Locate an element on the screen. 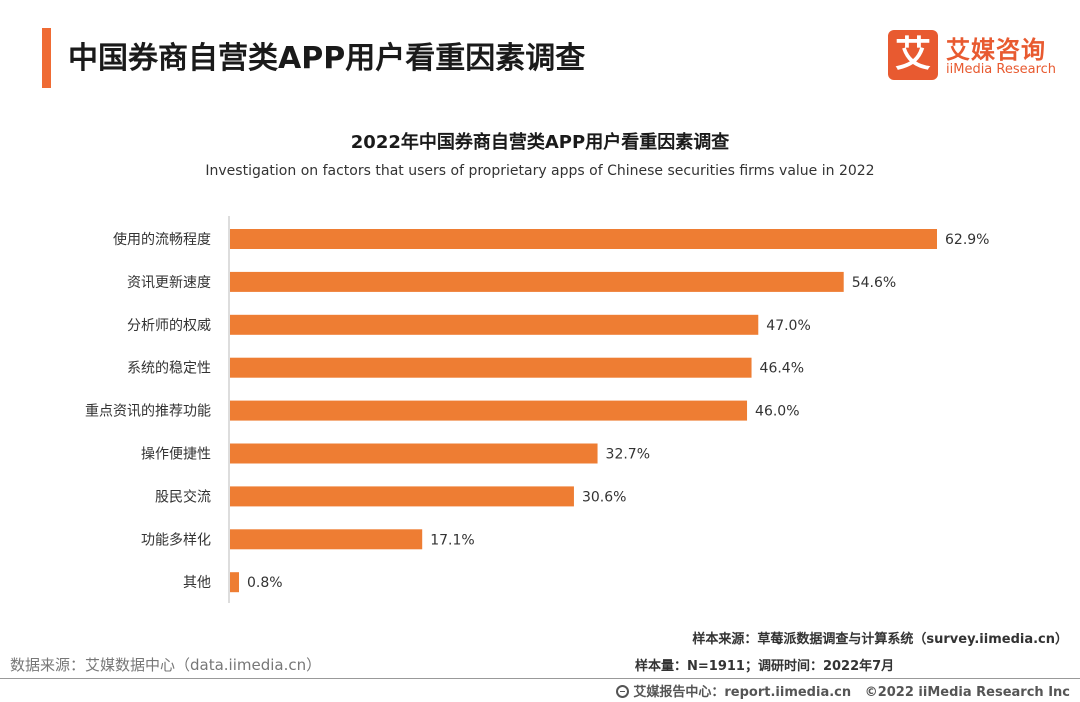 This screenshot has width=1080, height=702. iimedia-logo: 艾 艾媒咨询 iiMedia Research is located at coordinates (978, 56).